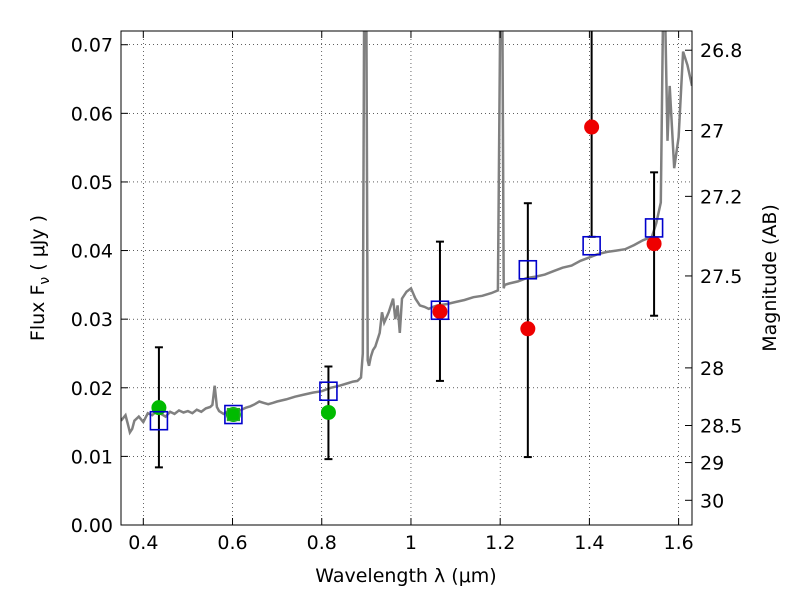 Image resolution: width=800 pixels, height=600 pixels. What do you see at coordinates (405, 576) in the screenshot?
I see `x-axis-label: Wavelength λ (μm)` at bounding box center [405, 576].